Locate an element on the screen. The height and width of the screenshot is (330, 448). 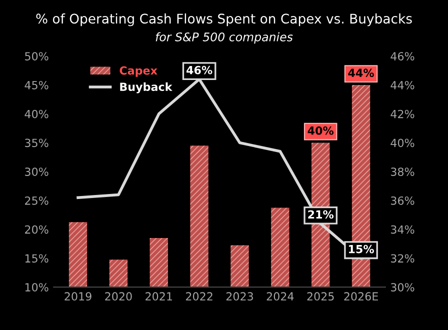
x-tick-label: 2020 is located at coordinates (118, 296).